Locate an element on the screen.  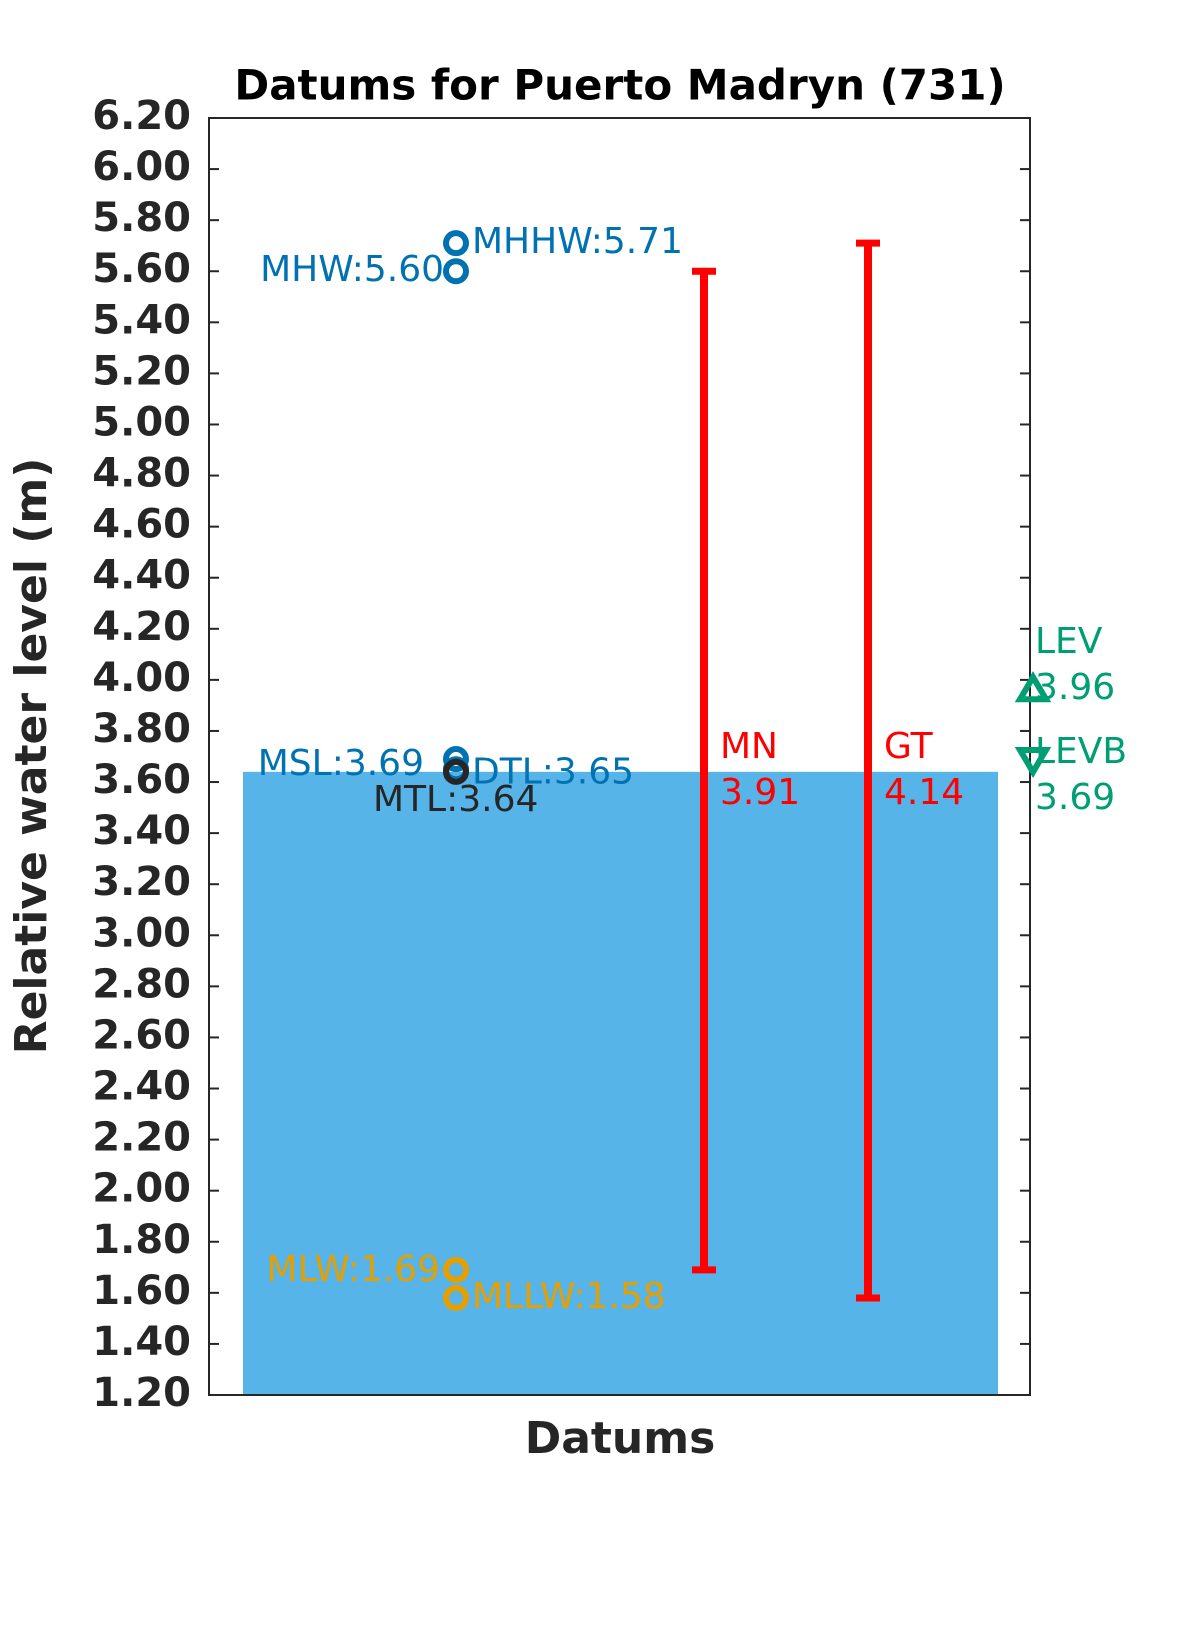
y-tick-label: 3.80 is located at coordinates (141, 729).